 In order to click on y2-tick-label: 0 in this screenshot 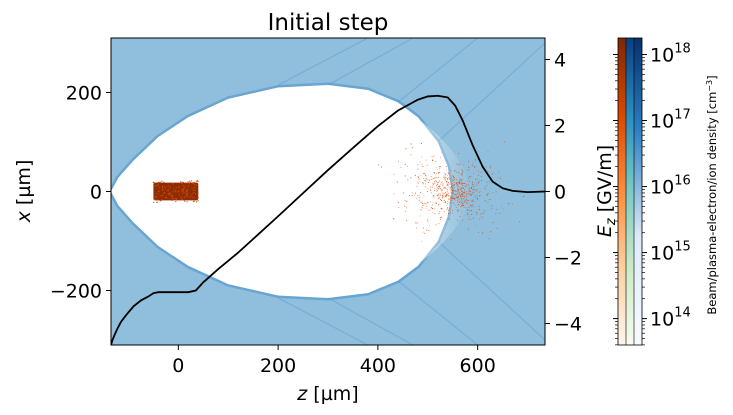, I will do `click(560, 193)`.